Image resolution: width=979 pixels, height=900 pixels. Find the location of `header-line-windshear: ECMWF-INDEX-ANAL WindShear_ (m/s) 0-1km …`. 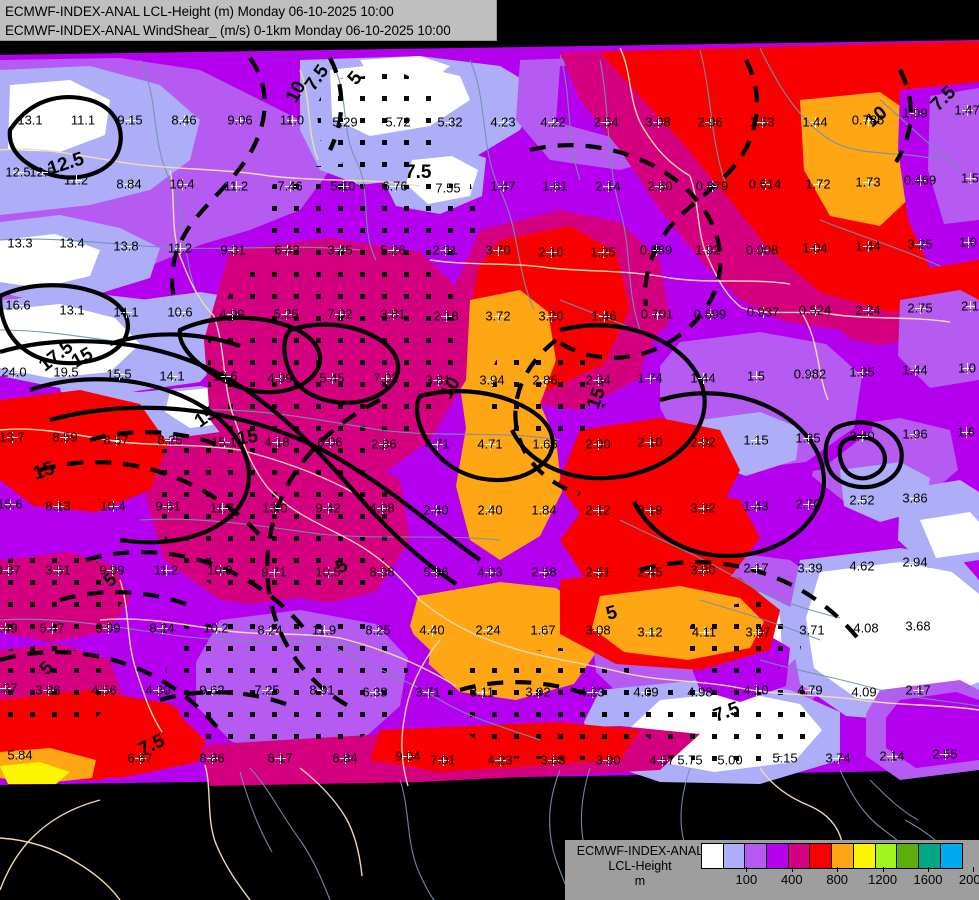

header-line-windshear: ECMWF-INDEX-ANAL WindShear_ (m/s) 0-1km … is located at coordinates (228, 30).